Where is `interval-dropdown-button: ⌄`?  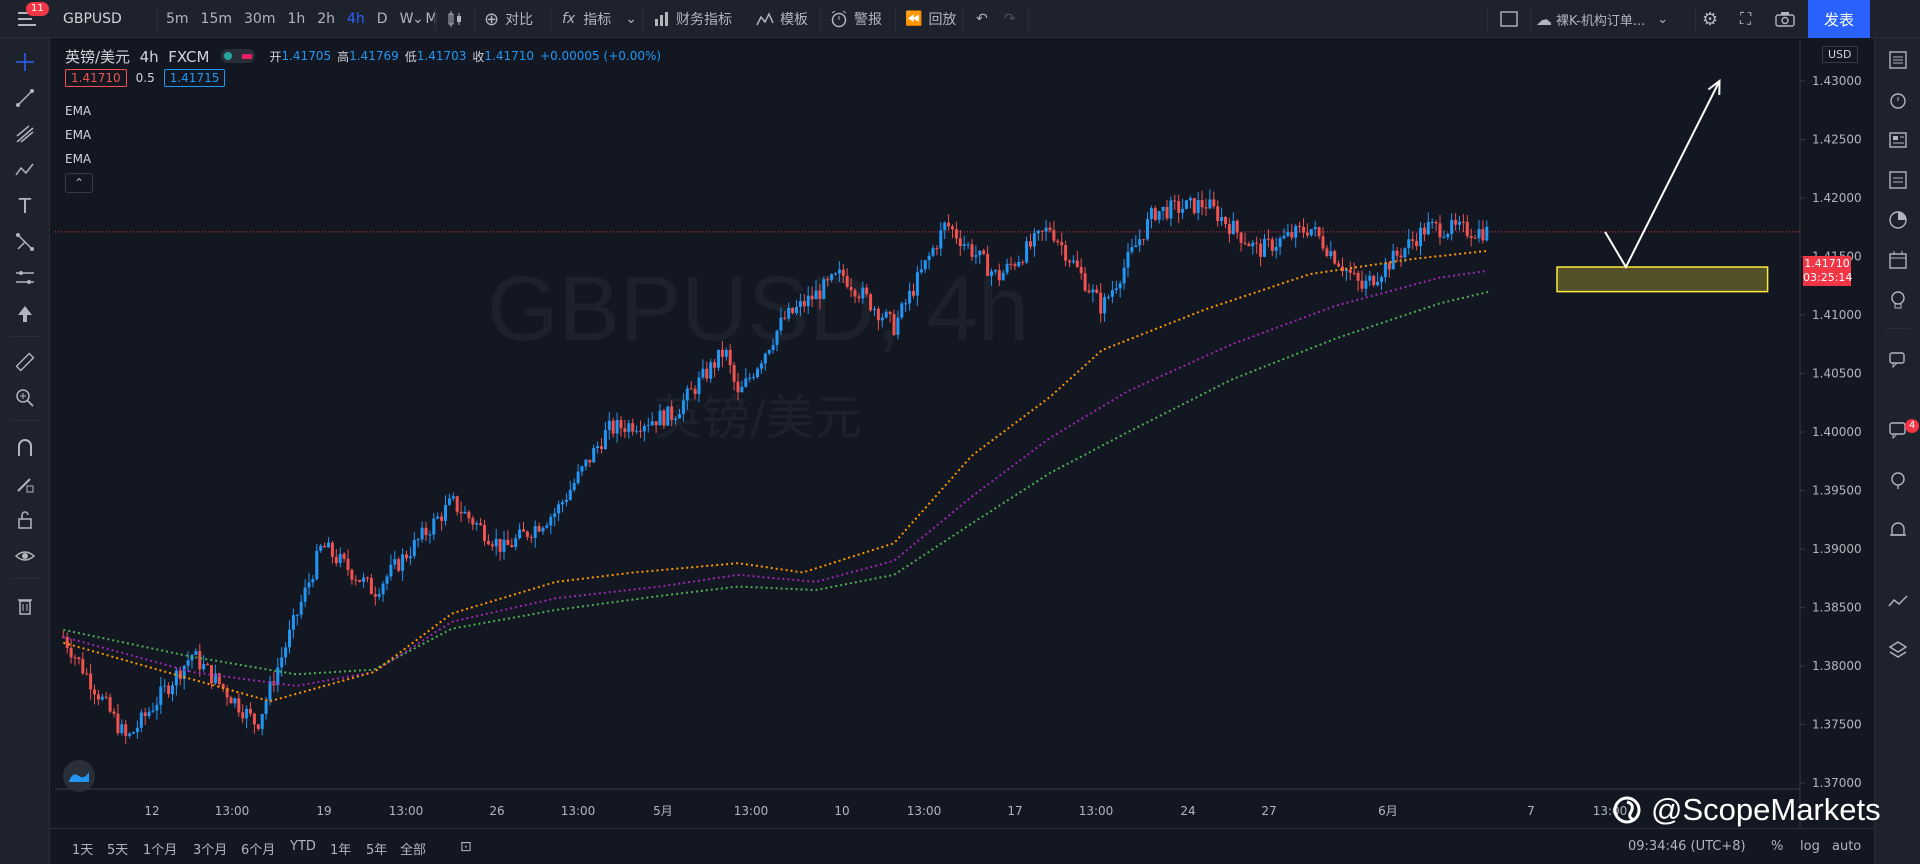
interval-dropdown-button: ⌄ is located at coordinates (418, 19).